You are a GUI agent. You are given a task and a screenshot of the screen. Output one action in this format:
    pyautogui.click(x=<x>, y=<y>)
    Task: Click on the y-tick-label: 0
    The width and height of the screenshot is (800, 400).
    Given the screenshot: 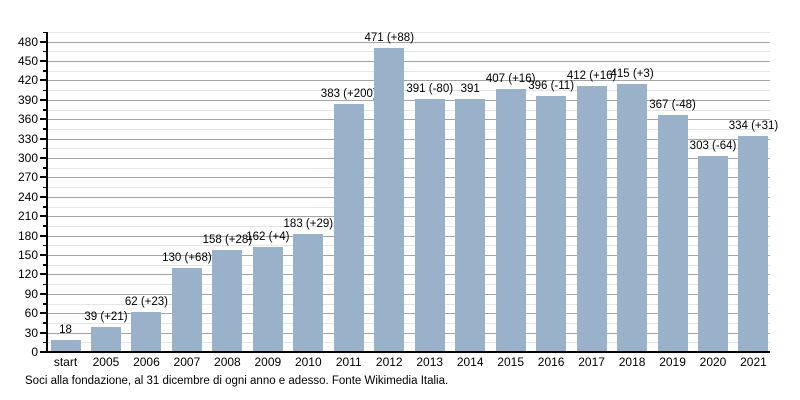 What is the action you would take?
    pyautogui.click(x=34, y=352)
    